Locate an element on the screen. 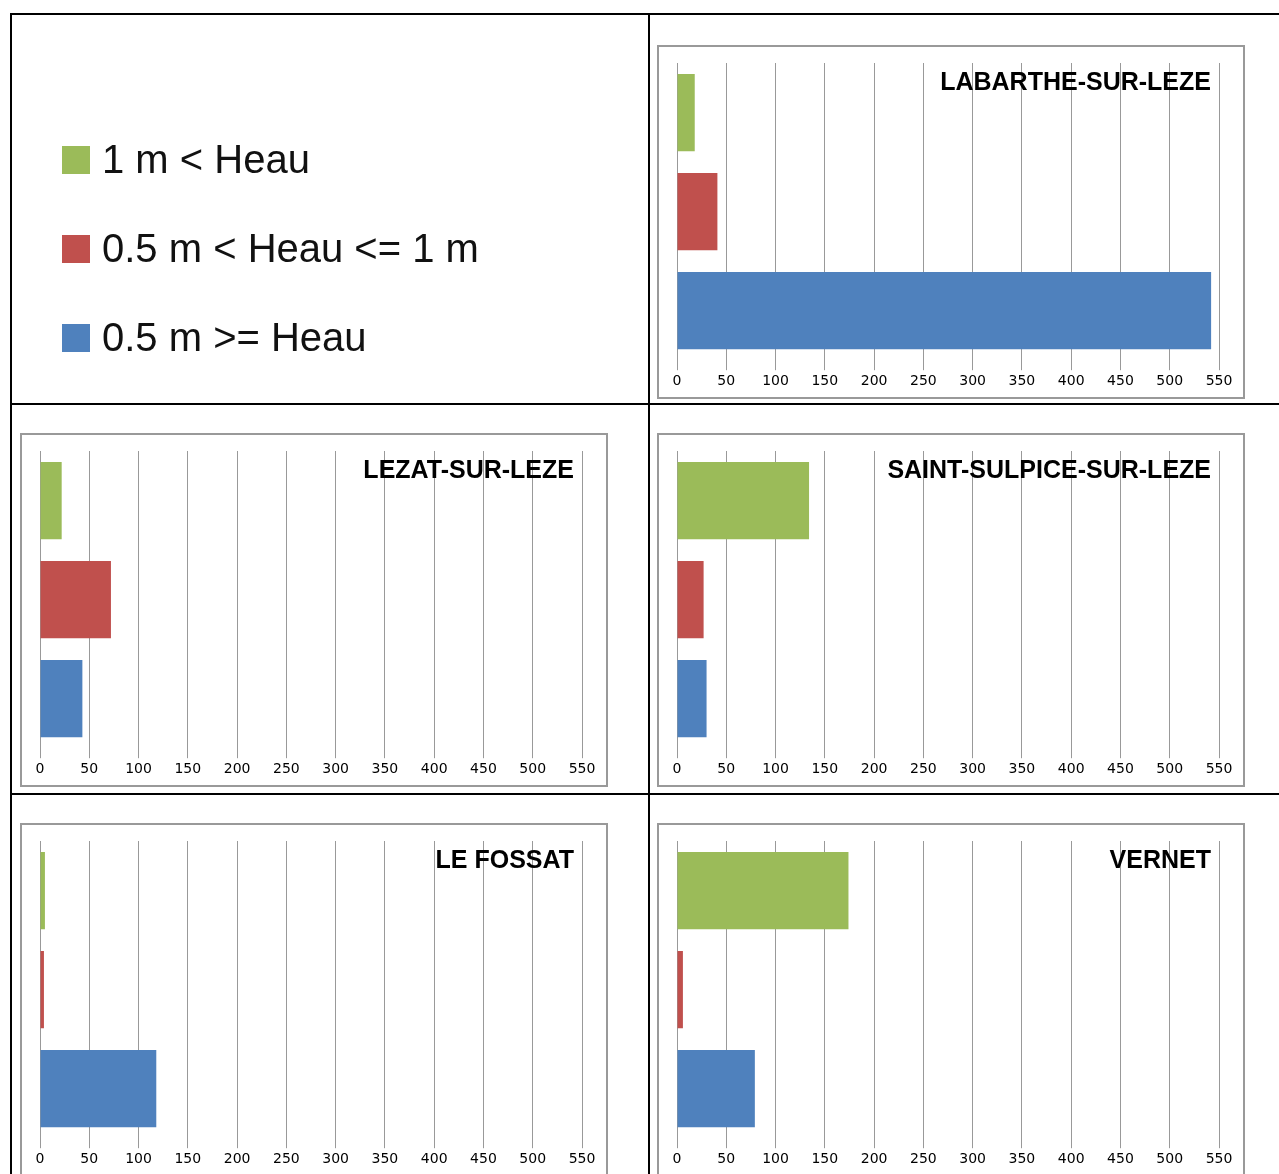 The image size is (1279, 1174). chart-title: VERNET is located at coordinates (1160, 859).